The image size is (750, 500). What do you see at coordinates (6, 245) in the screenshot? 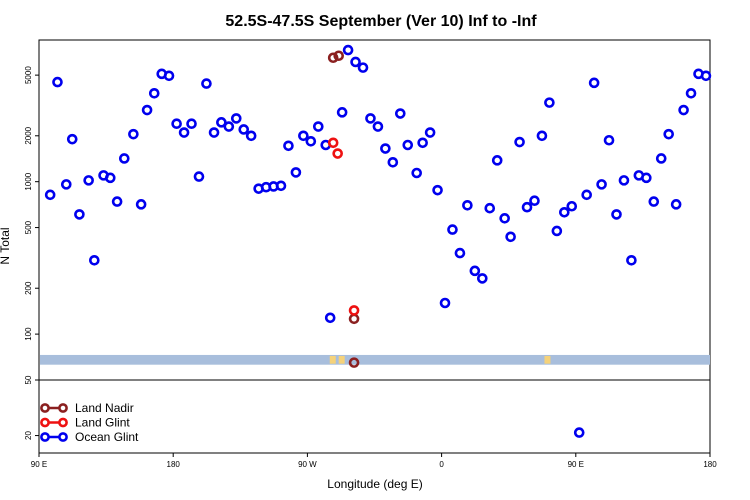
I see `y-axis-label: N Total` at bounding box center [6, 245].